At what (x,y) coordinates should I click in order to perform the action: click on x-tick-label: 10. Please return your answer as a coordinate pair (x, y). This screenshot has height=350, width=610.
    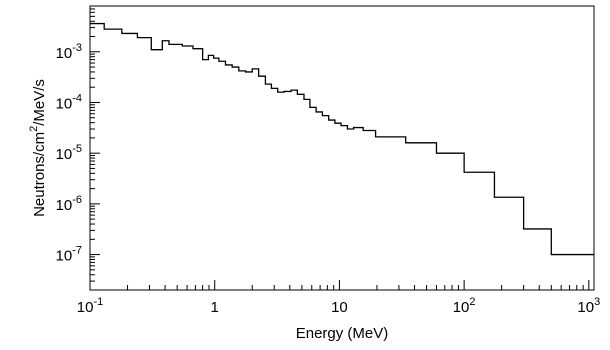
    Looking at the image, I should click on (339, 307).